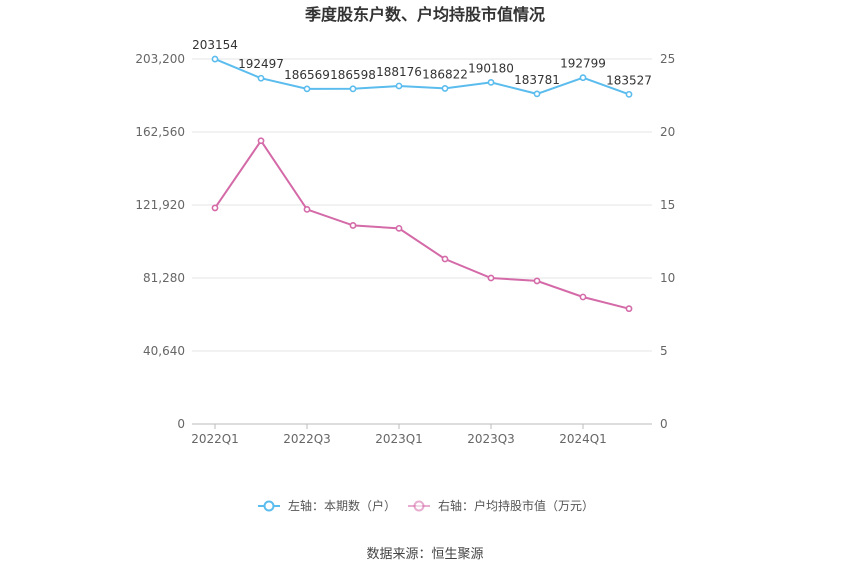 The image size is (850, 575). What do you see at coordinates (160, 132) in the screenshot?
I see `left-tick-label: 162,560` at bounding box center [160, 132].